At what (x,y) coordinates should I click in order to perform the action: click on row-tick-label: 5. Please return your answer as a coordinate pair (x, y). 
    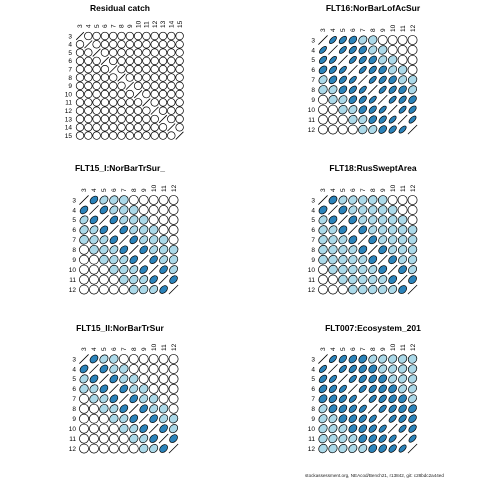
    Looking at the image, I should click on (313, 60).